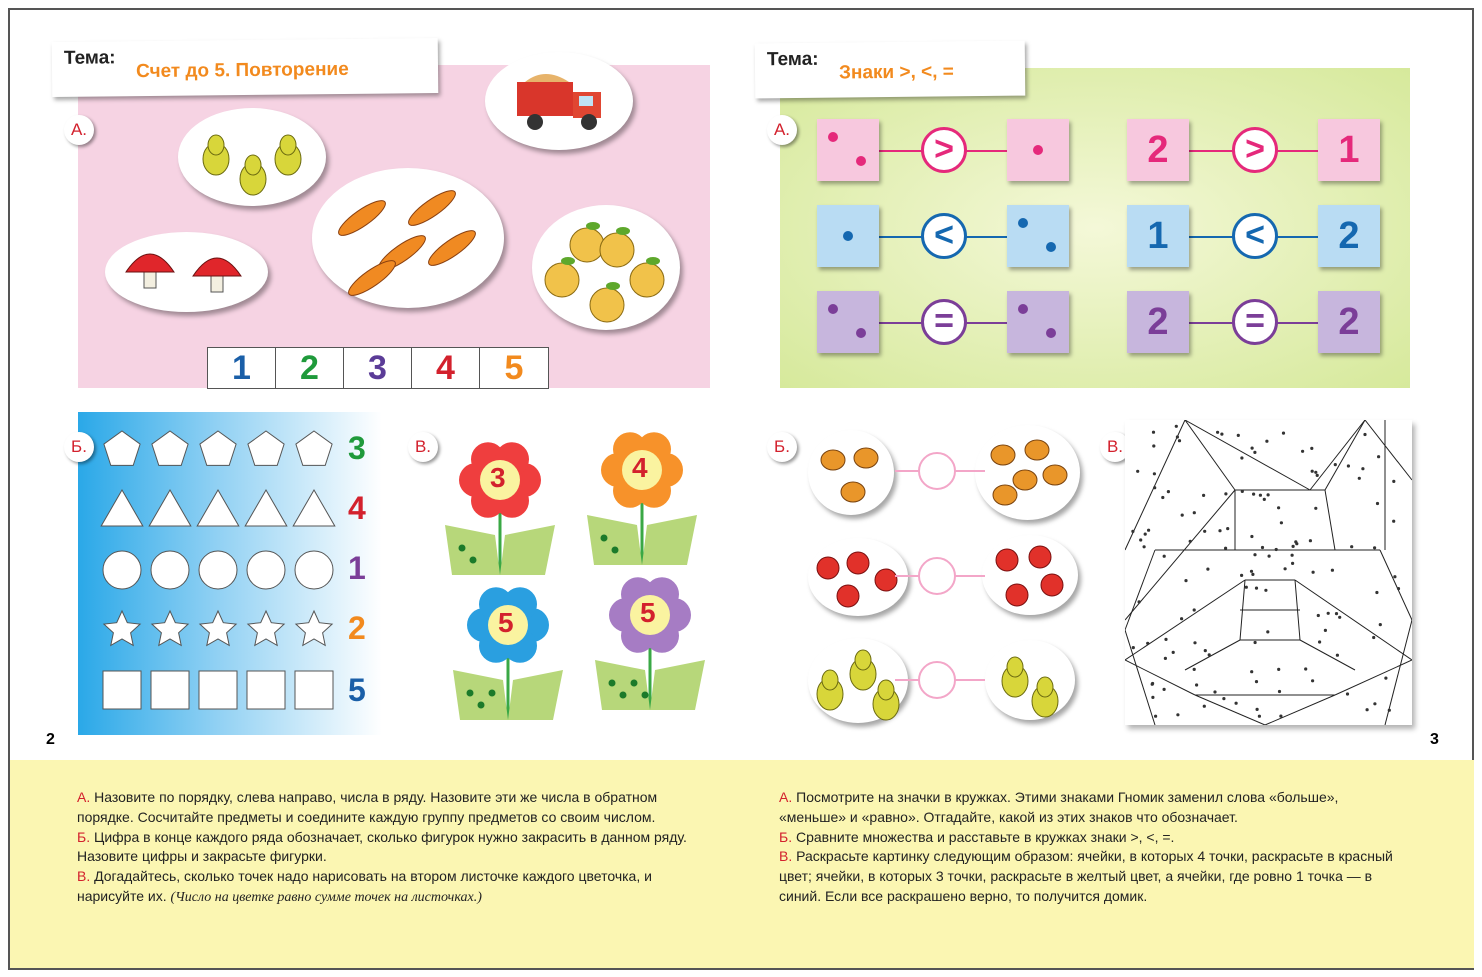 The height and width of the screenshot is (977, 1482). What do you see at coordinates (446, 368) in the screenshot?
I see `number-cell: 4` at bounding box center [446, 368].